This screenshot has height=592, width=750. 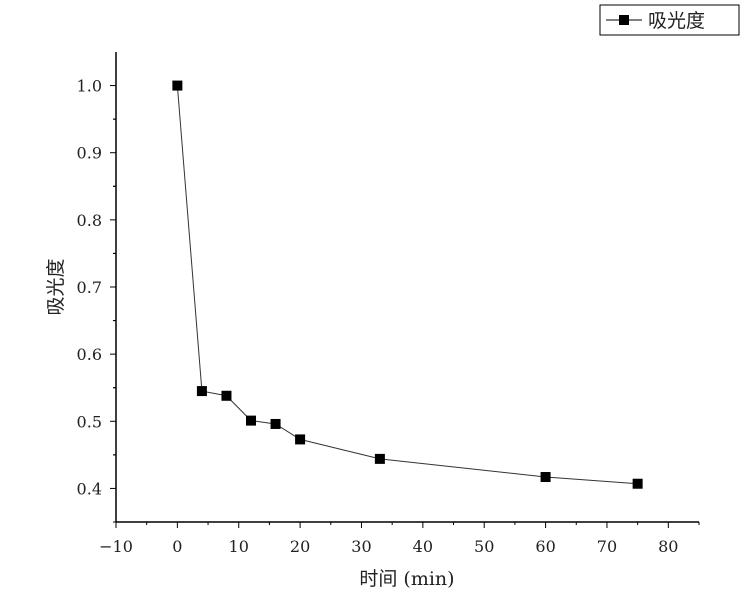 I want to click on x-tick-label: 80, so click(x=668, y=546).